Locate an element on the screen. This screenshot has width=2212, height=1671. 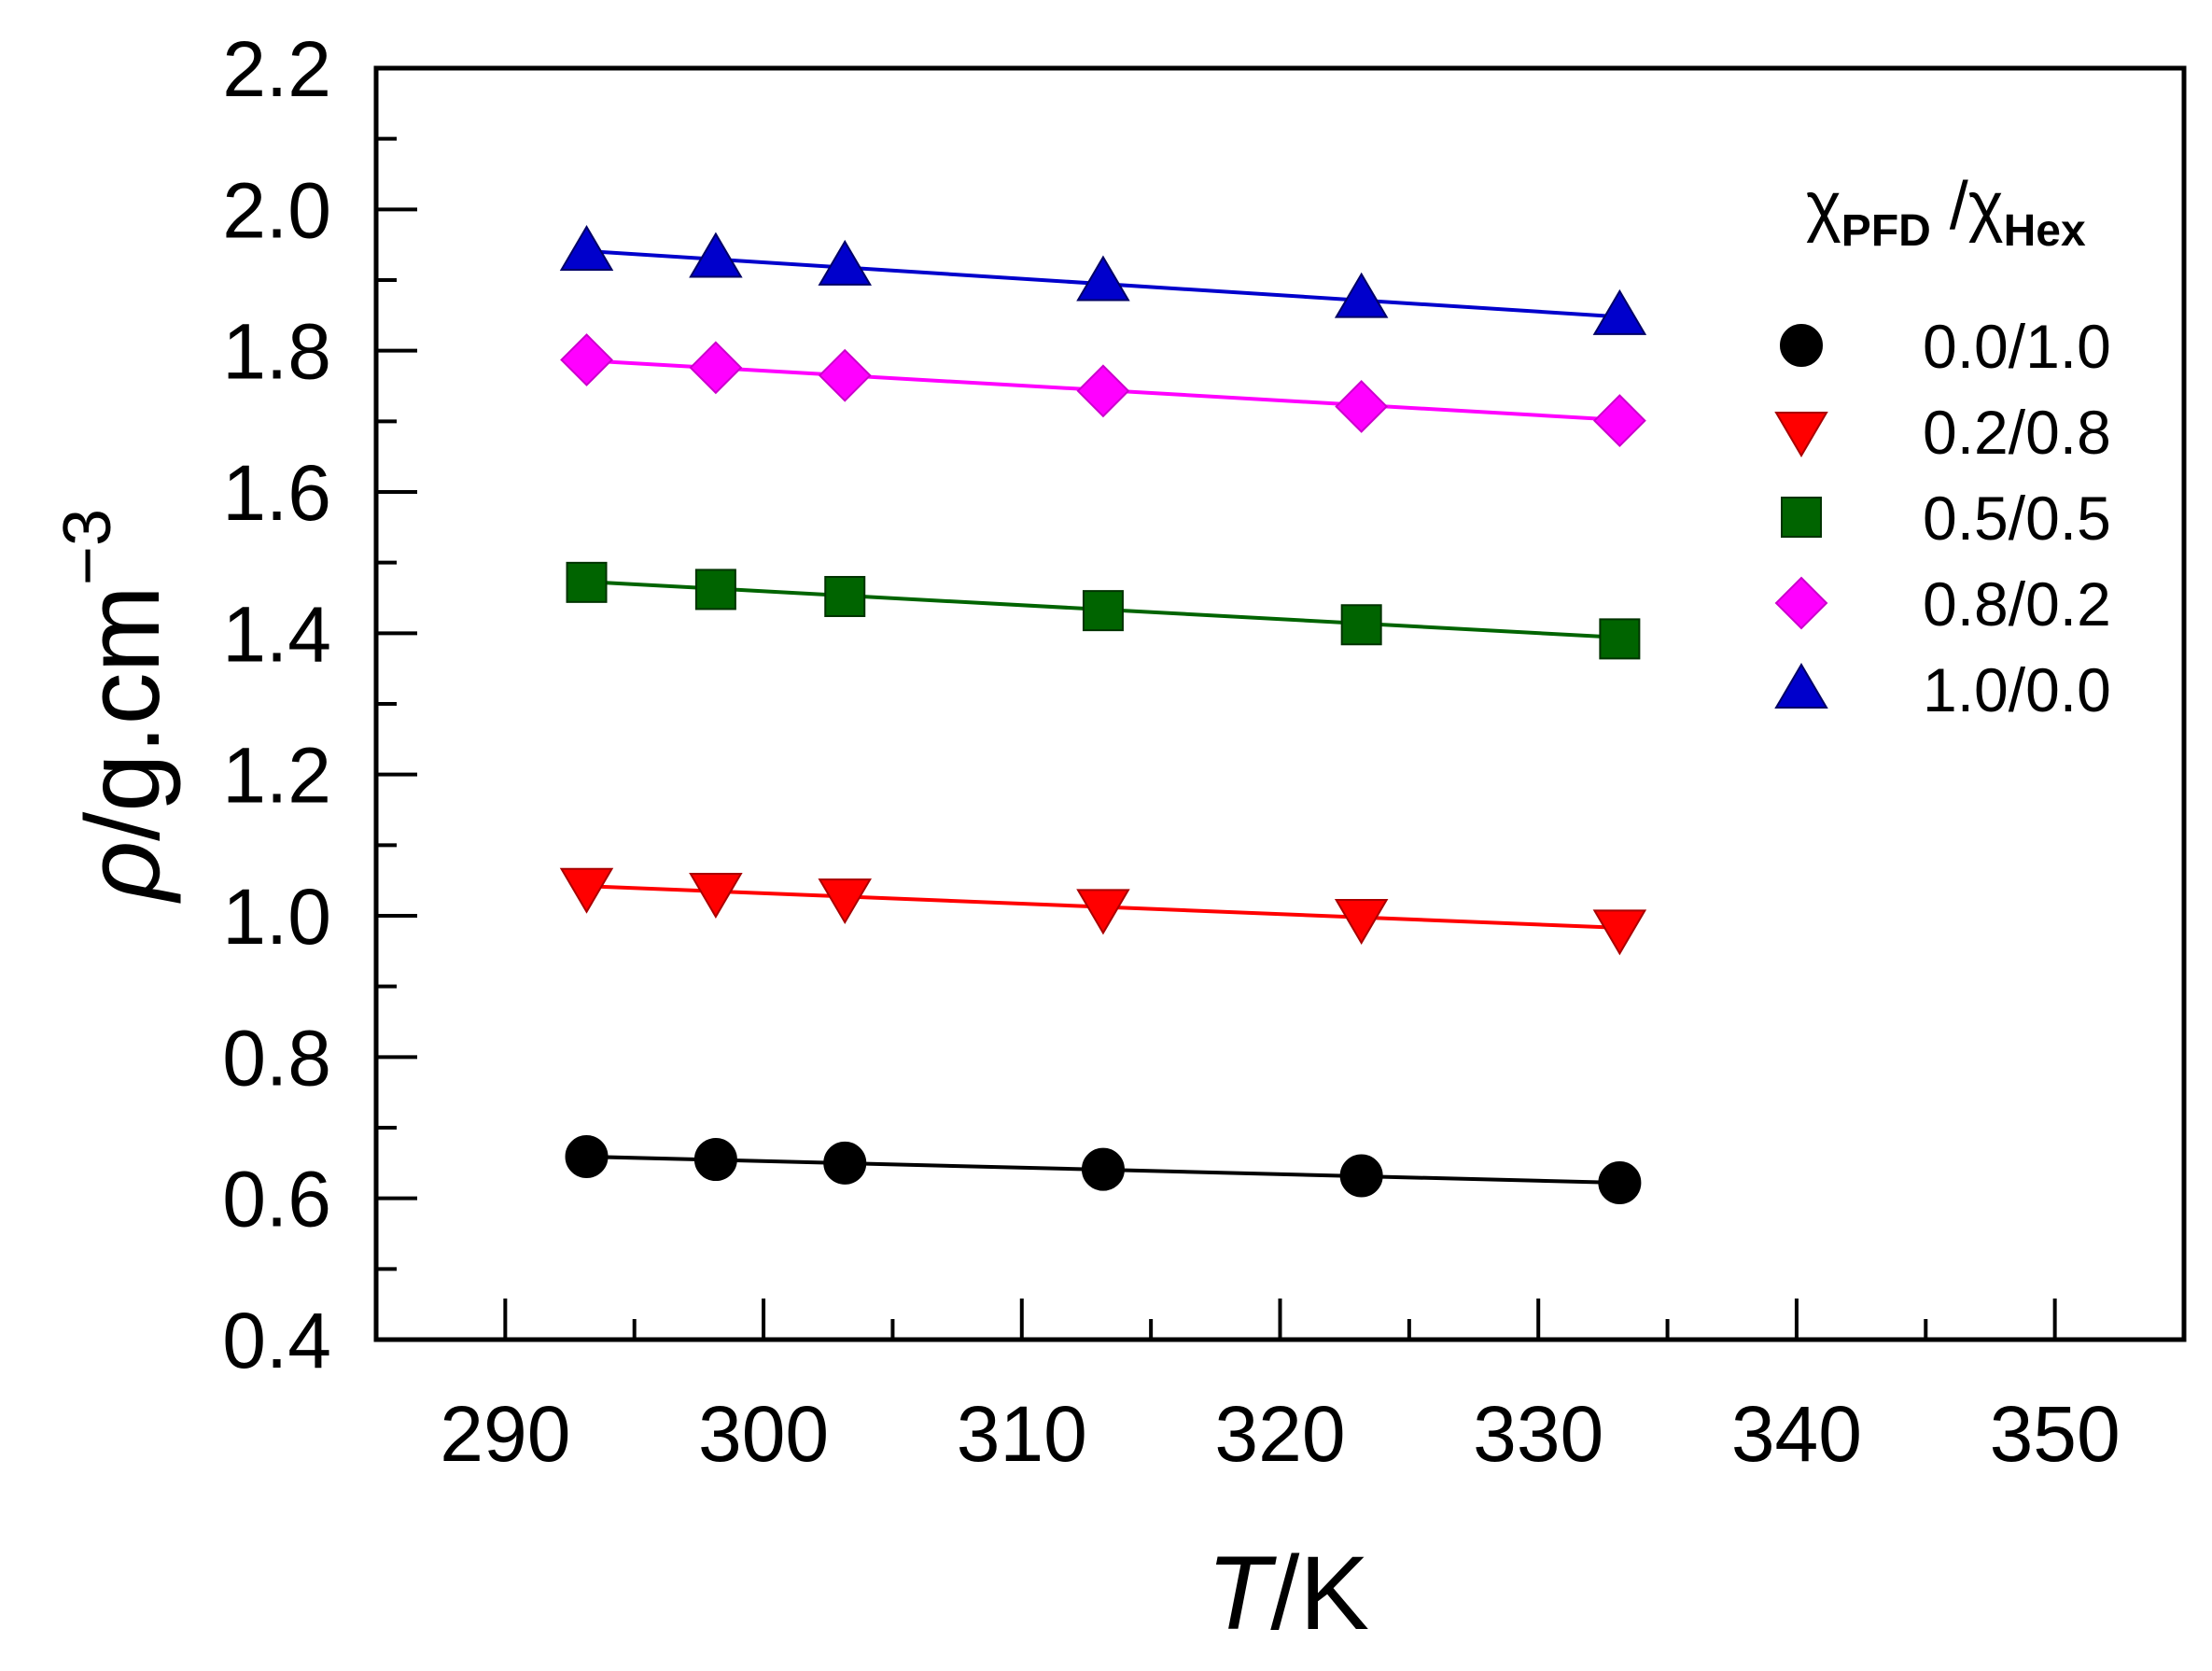
series-0.5/0.5 is located at coordinates (1103, 610).